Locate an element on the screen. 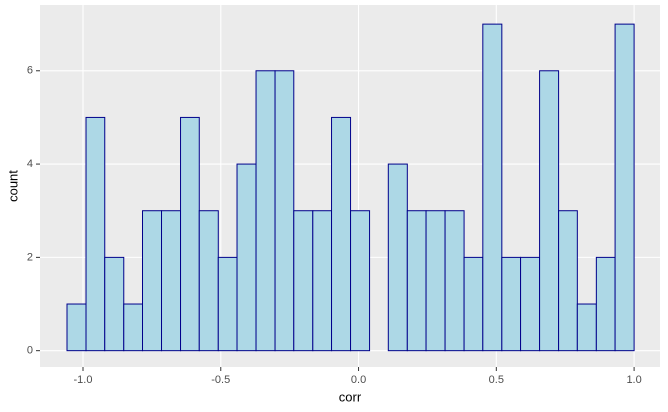 The width and height of the screenshot is (668, 412). y-axis-title: count is located at coordinates (12, 186).